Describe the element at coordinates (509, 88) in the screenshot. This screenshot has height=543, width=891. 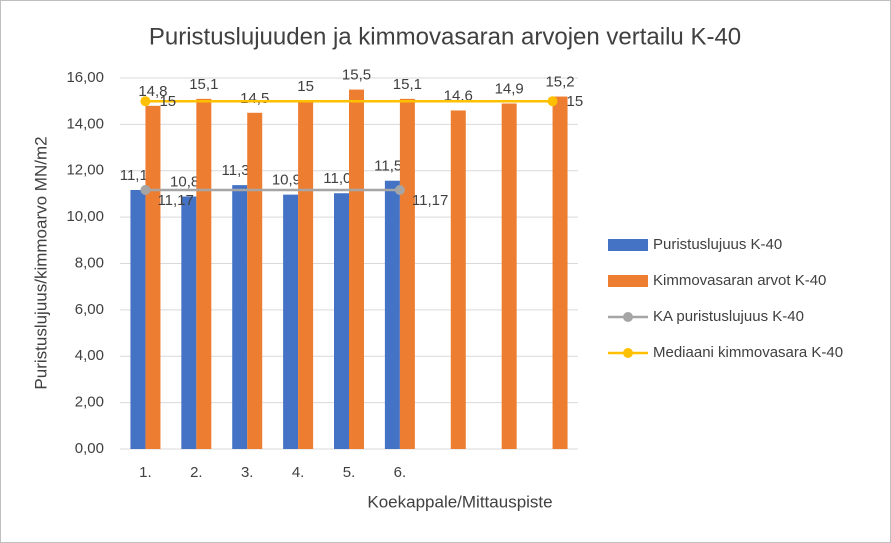
I see `data-label: 14,9` at that location.